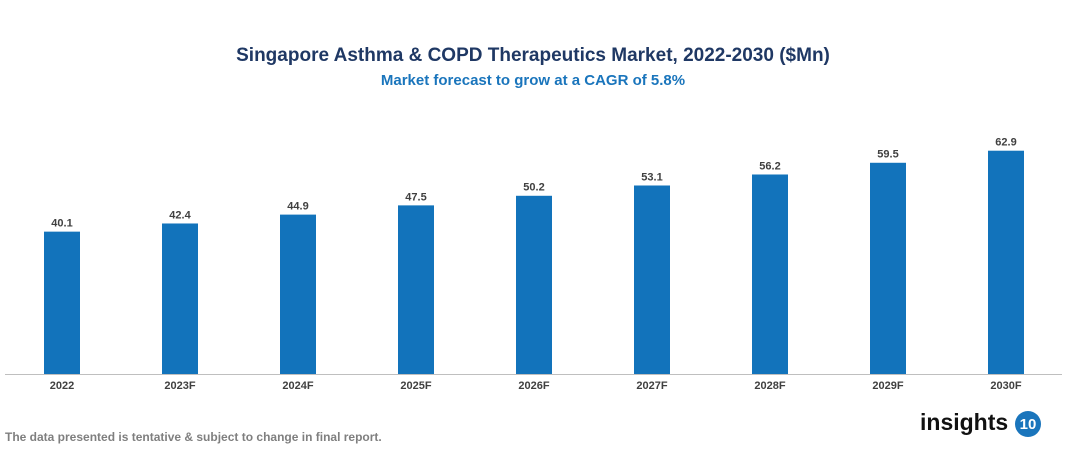  Describe the element at coordinates (887, 155) in the screenshot. I see `value-label: 59.5` at that location.